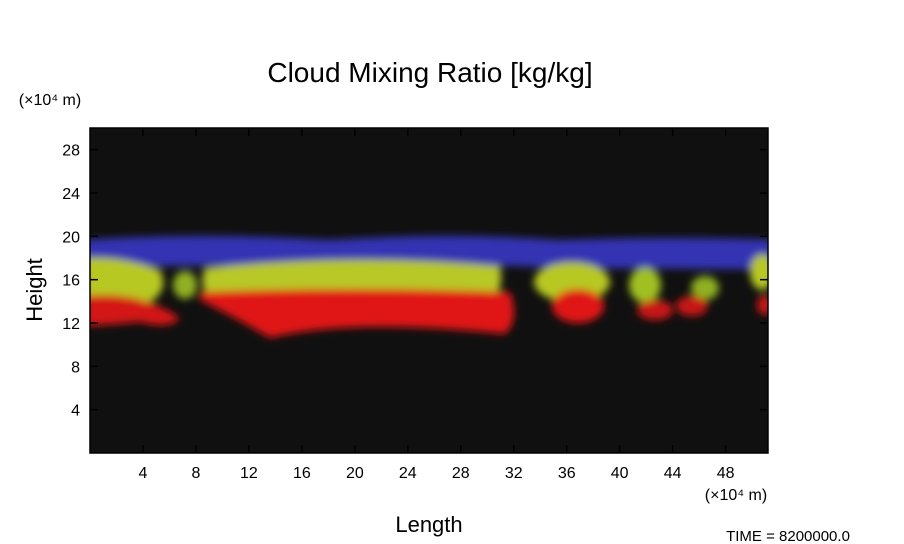 This screenshot has height=544, width=904. What do you see at coordinates (71, 281) in the screenshot?
I see `y-tick-label: 16` at bounding box center [71, 281].